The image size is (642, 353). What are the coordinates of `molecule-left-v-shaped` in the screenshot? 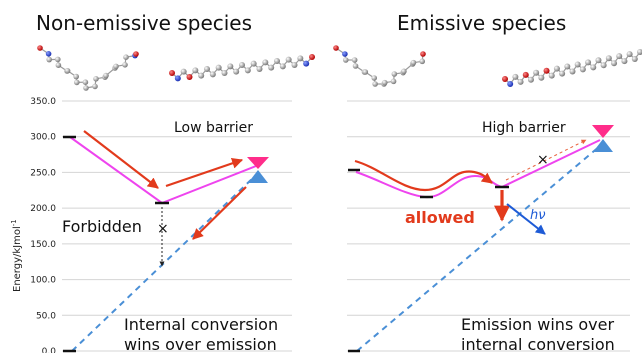 It's located at (88, 68).